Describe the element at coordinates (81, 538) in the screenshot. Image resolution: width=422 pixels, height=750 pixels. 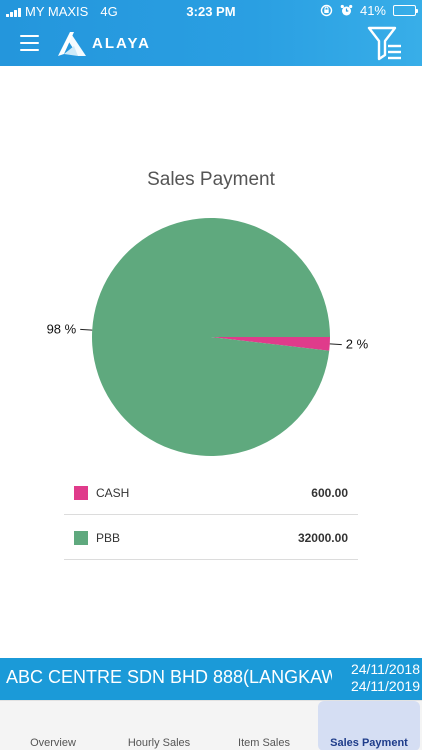
I see `pbb-swatch` at that location.